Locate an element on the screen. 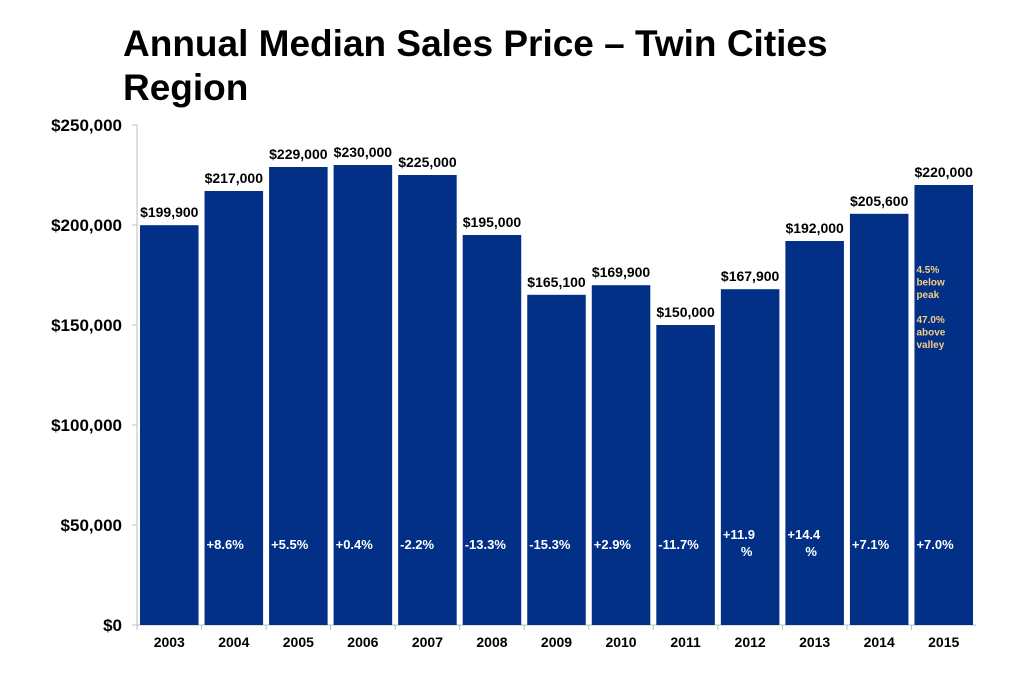  pct-change-label: +14.4 is located at coordinates (804, 534).